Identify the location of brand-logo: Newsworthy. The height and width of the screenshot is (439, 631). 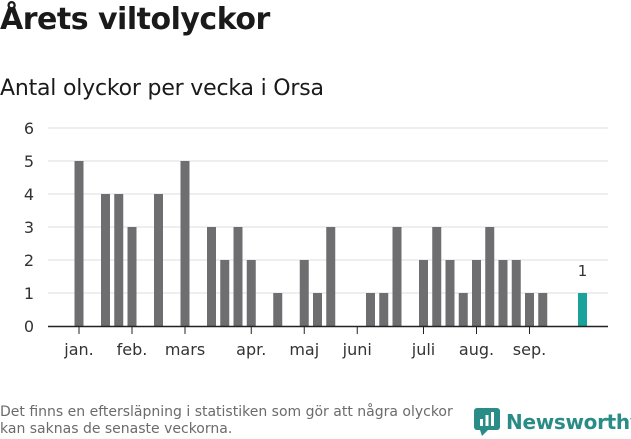
(552, 422).